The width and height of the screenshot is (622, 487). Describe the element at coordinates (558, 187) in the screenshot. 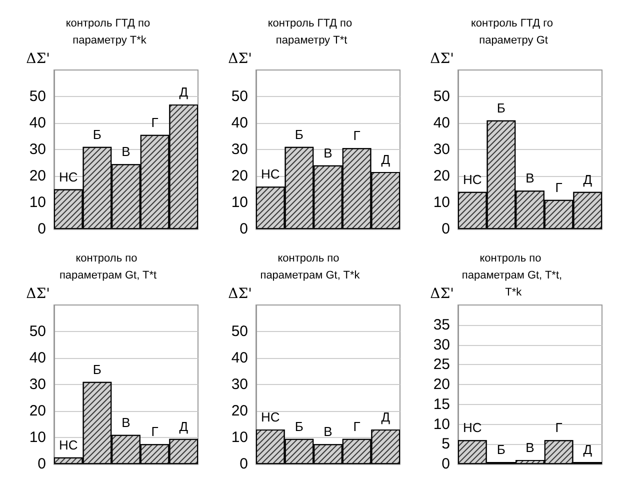

I see `category-label: Г` at that location.